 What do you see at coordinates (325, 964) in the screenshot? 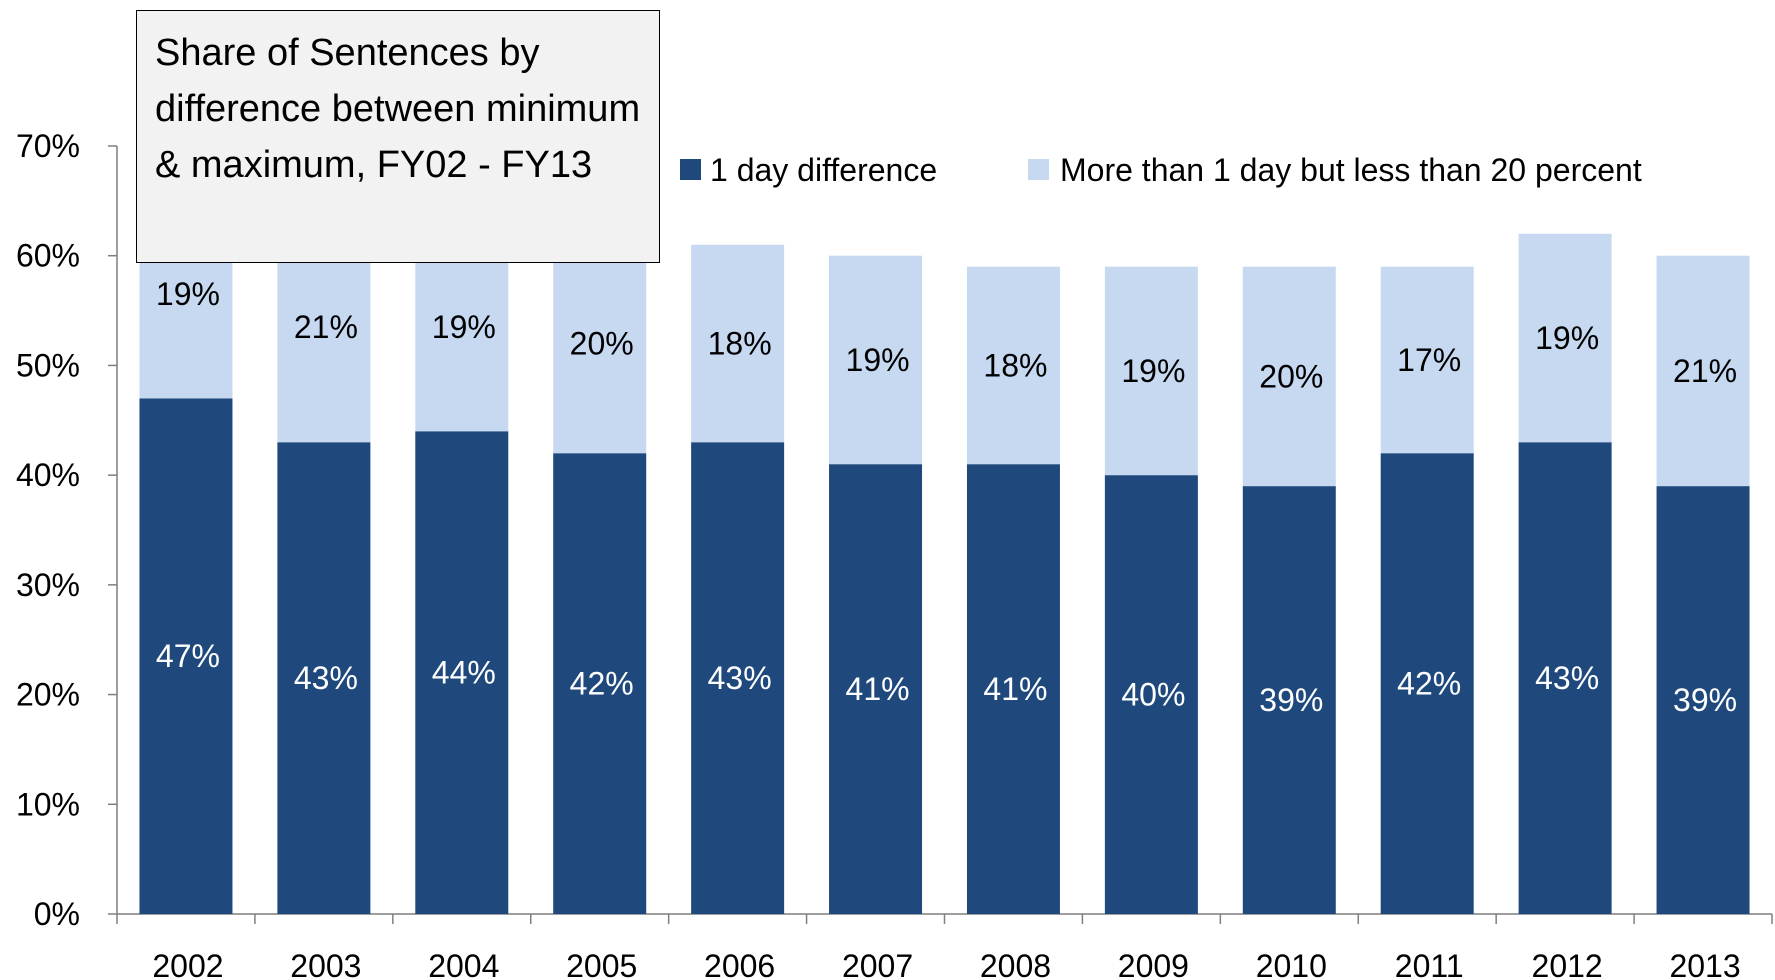
I see `x-tick-label: 2003` at bounding box center [325, 964].